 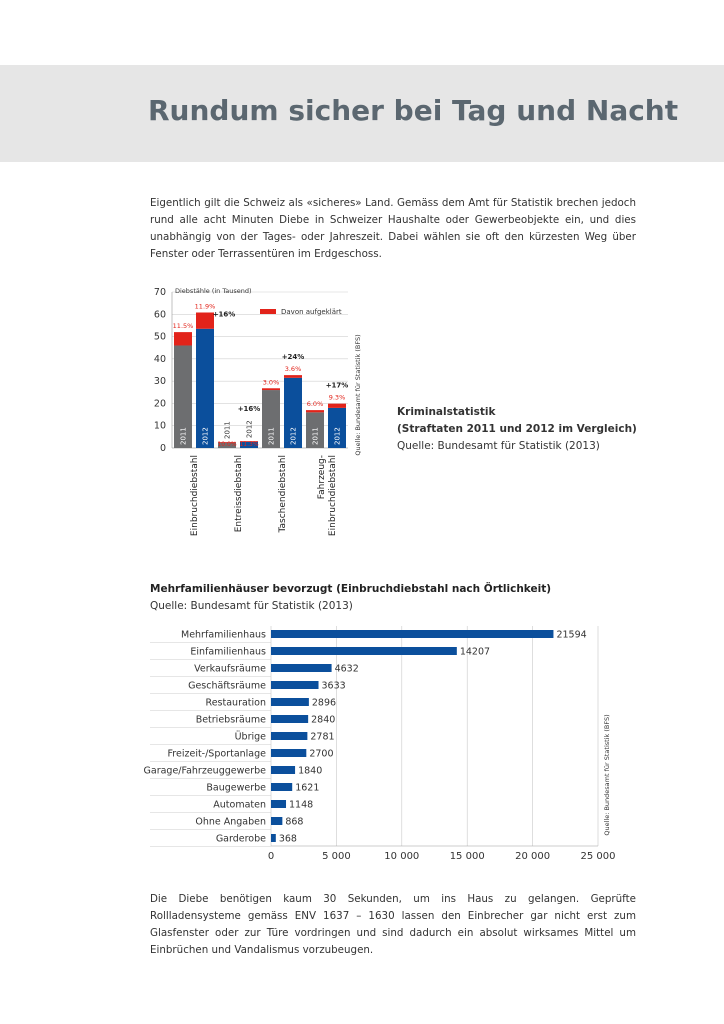 I want to click on y-tick-label: 20, so click(x=160, y=403).